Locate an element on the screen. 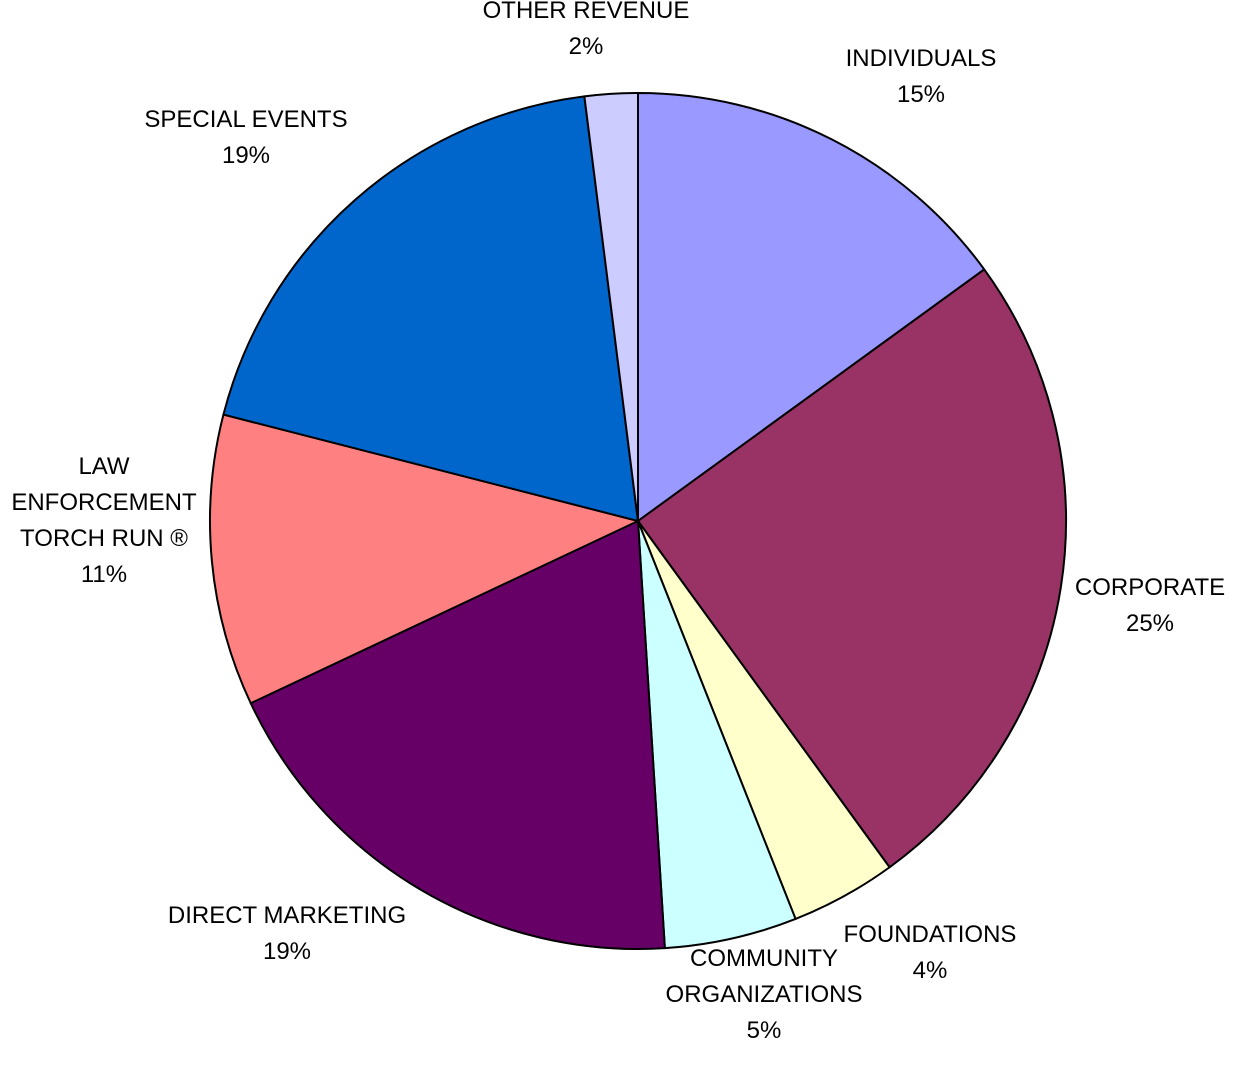 This screenshot has width=1242, height=1074. pie-slice-other-revenue is located at coordinates (611, 306).